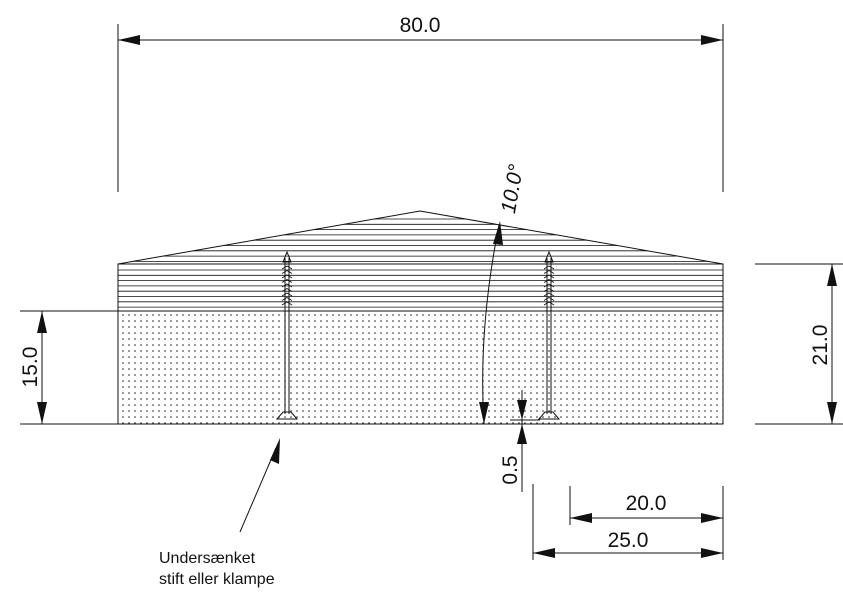 The width and height of the screenshot is (843, 599). I want to click on annotation-line-2: stift eller klampe, so click(217, 579).